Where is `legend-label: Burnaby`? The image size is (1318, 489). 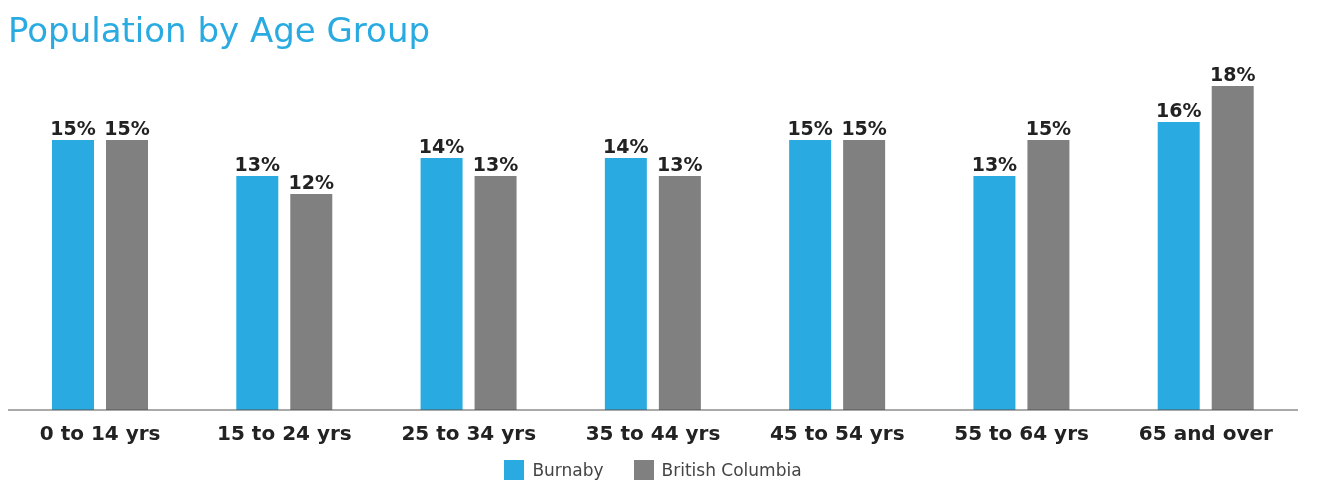
legend-label: Burnaby is located at coordinates (568, 470).